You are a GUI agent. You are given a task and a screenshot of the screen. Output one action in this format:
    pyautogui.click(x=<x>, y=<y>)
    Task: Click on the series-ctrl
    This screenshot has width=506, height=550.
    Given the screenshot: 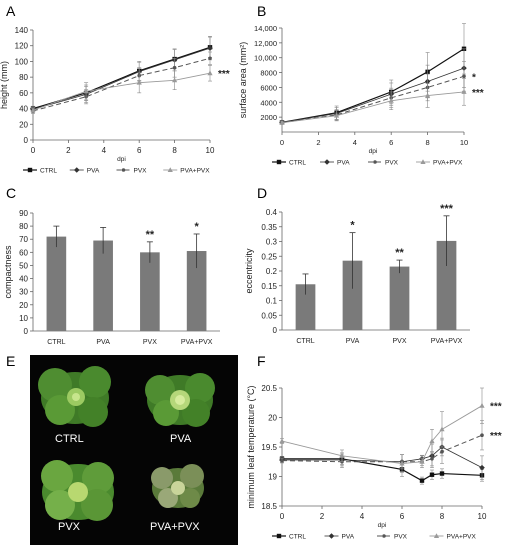 What is the action you would take?
    pyautogui.click(x=373, y=74)
    